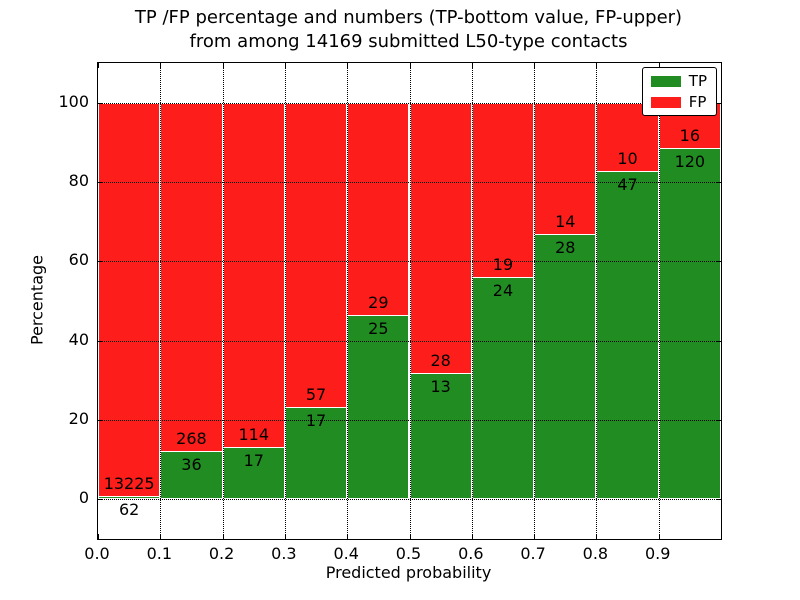  Describe the element at coordinates (159, 553) in the screenshot. I see `x-tick-label: 0.1` at that location.